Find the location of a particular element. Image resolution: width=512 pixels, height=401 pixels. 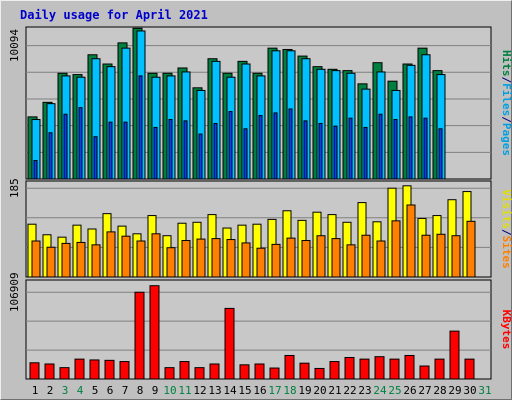

day-label-23: 23 is located at coordinates (364, 390).